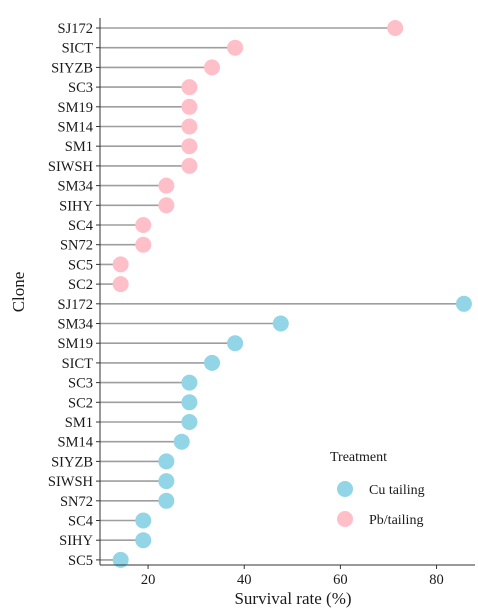 Image resolution: width=478 pixels, height=608 pixels. Describe the element at coordinates (358, 457) in the screenshot. I see `legend-title: Treatment` at that location.